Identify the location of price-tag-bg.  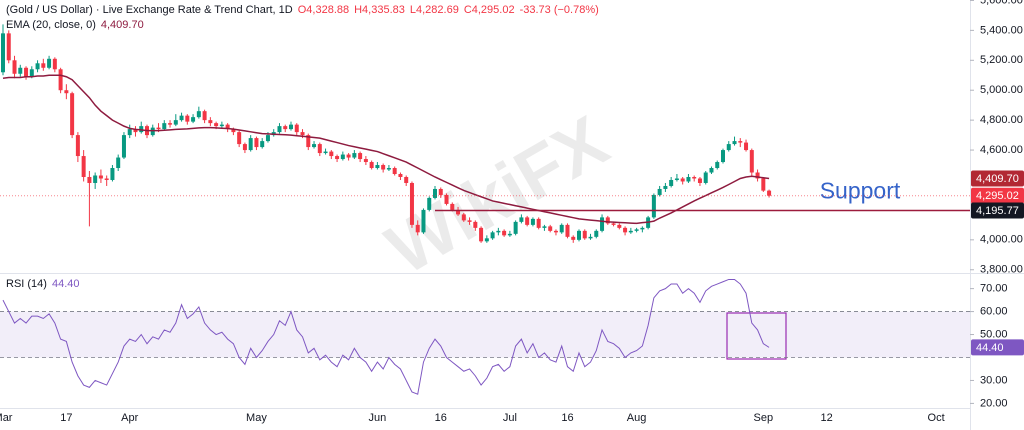
(997, 195).